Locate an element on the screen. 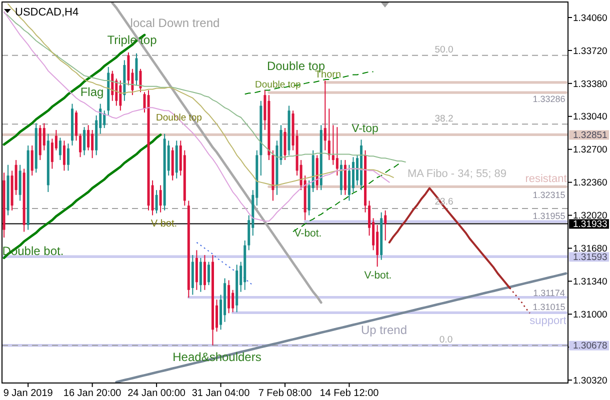  annotation: 1.33286 is located at coordinates (549, 99).